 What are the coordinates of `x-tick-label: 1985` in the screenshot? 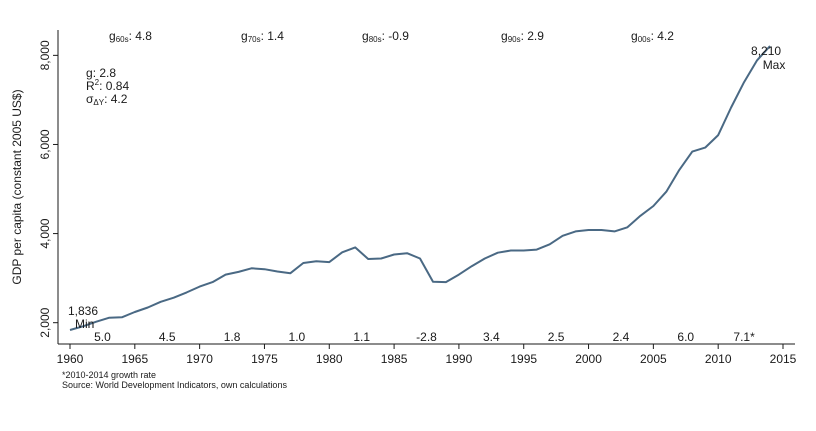 It's located at (394, 359).